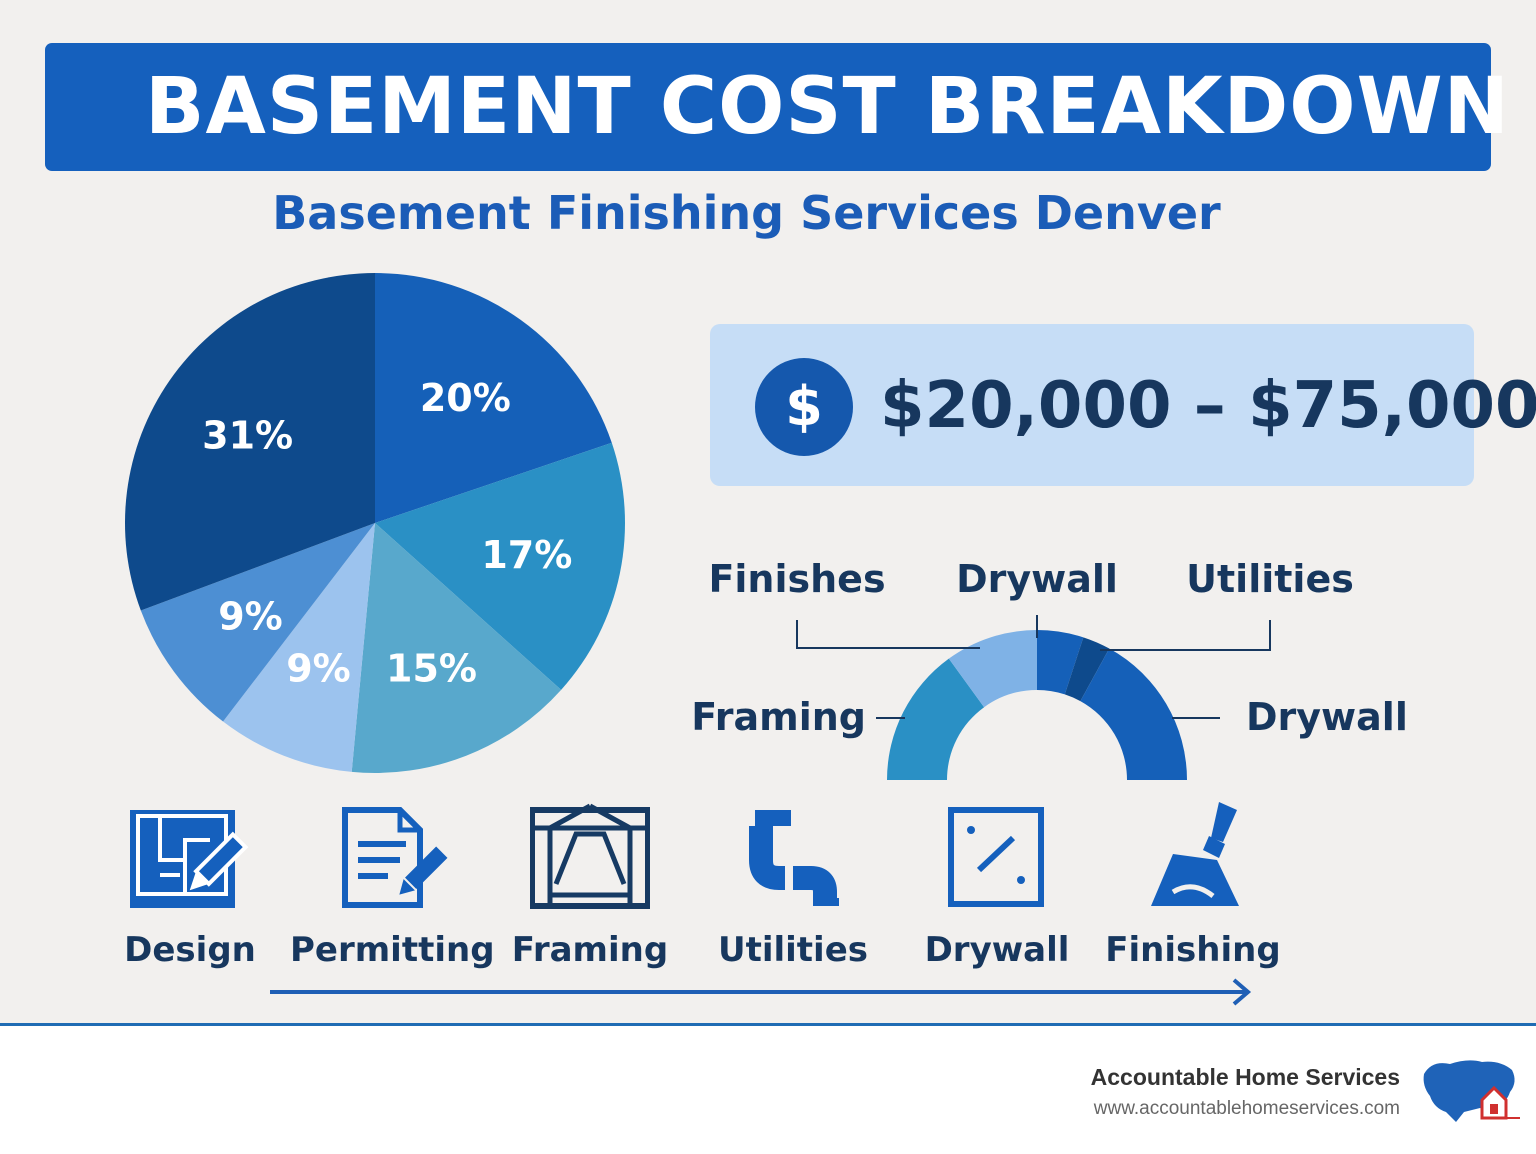  Describe the element at coordinates (761, 992) in the screenshot. I see `process-arrow` at that location.